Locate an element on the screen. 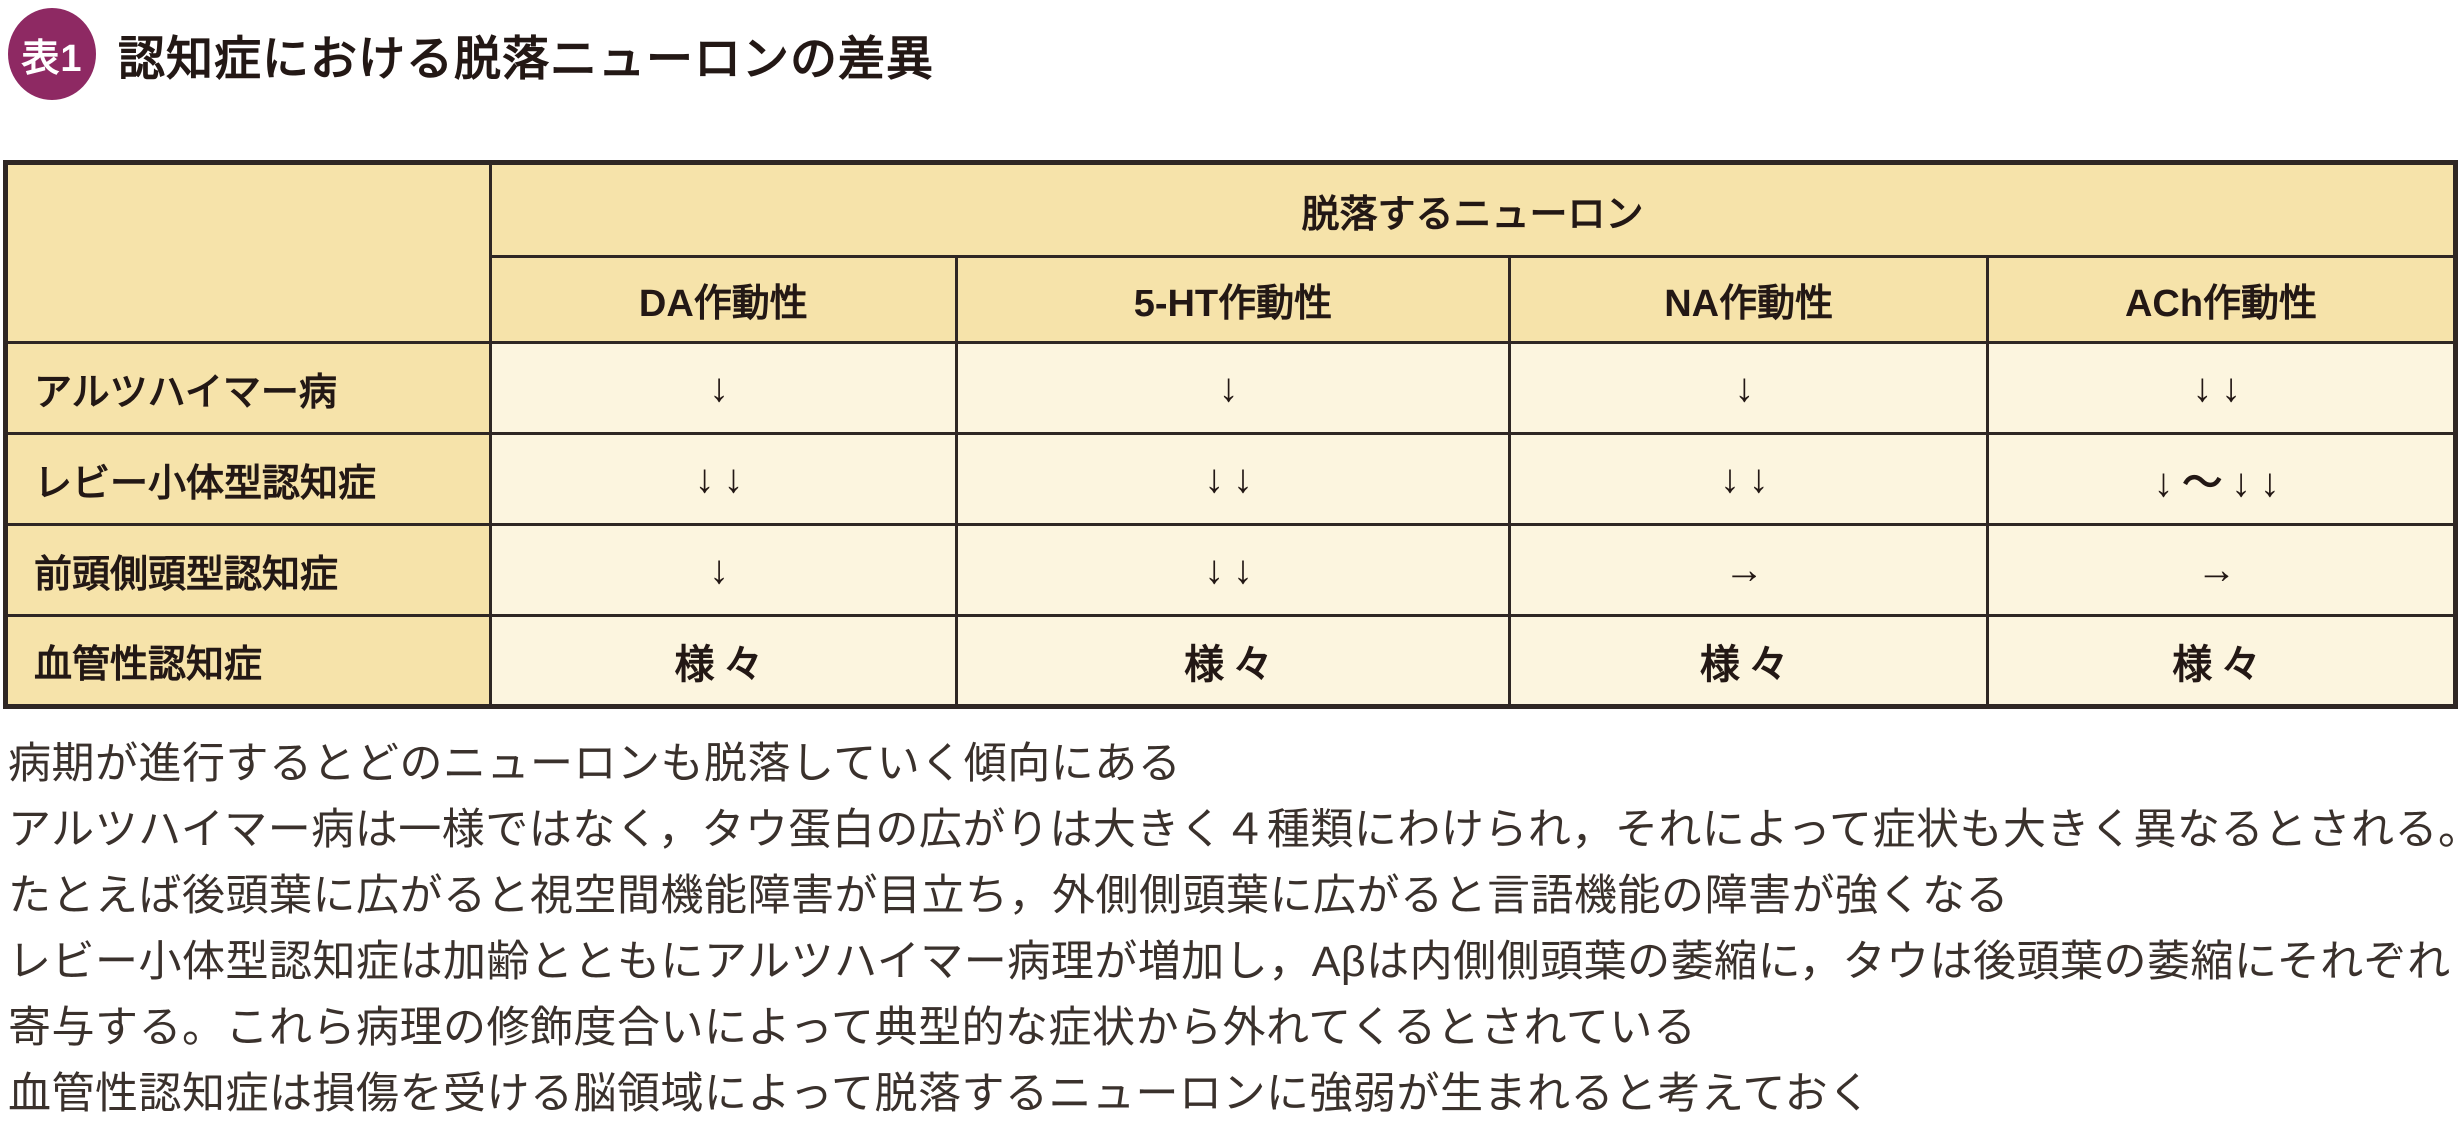 This screenshot has width=2461, height=1134. row-label: 血管性認知症 is located at coordinates (248, 661).